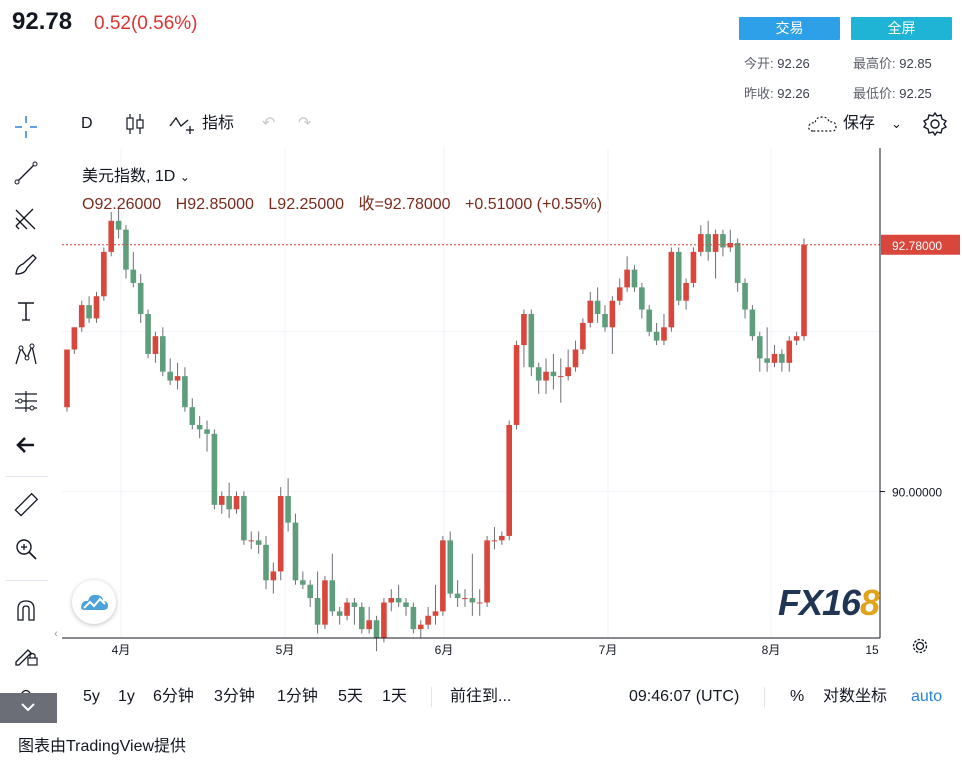 The width and height of the screenshot is (962, 767). Describe the element at coordinates (91, 696) in the screenshot. I see `range-5y: 5y` at that location.